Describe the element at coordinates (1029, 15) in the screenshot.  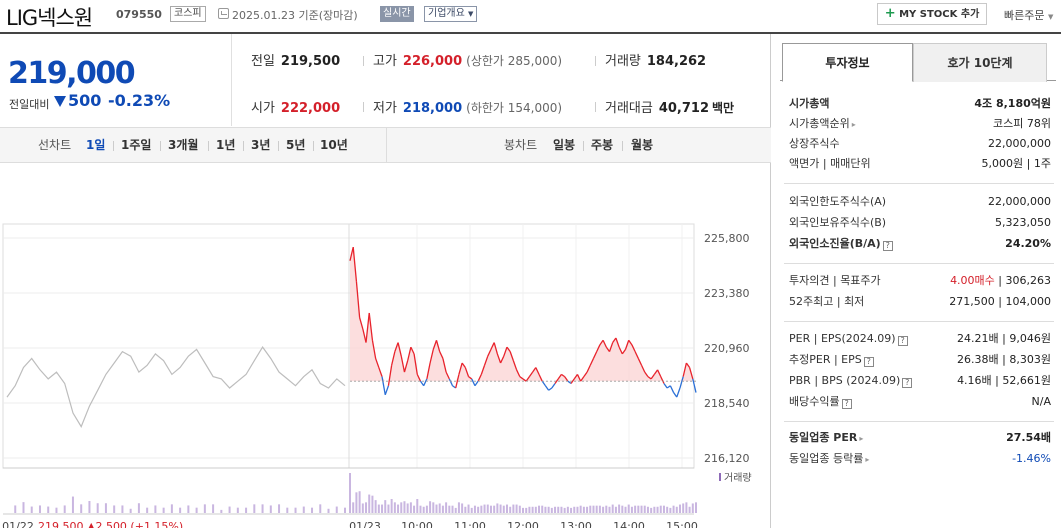
I see `quick-order-menu: 빠른주문 ▼` at that location.